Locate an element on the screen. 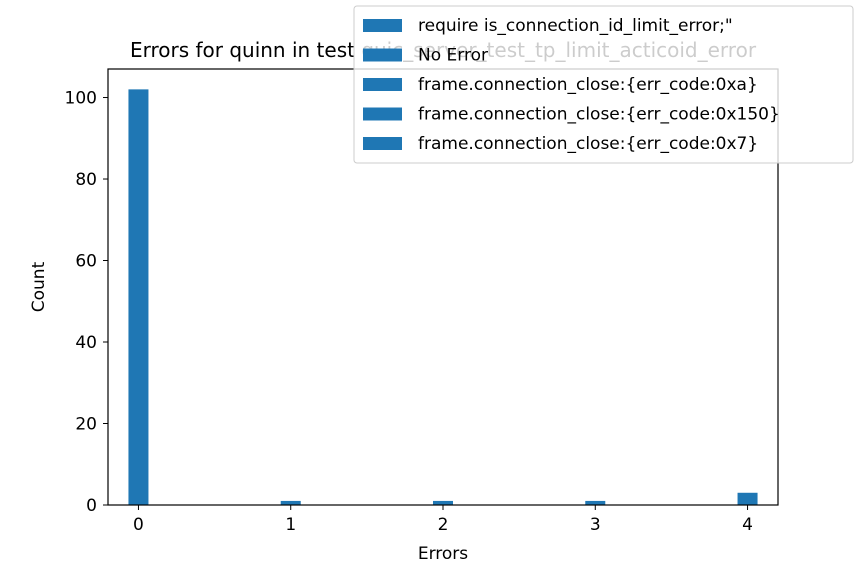  y-tick-label-1: 20 is located at coordinates (86, 425).